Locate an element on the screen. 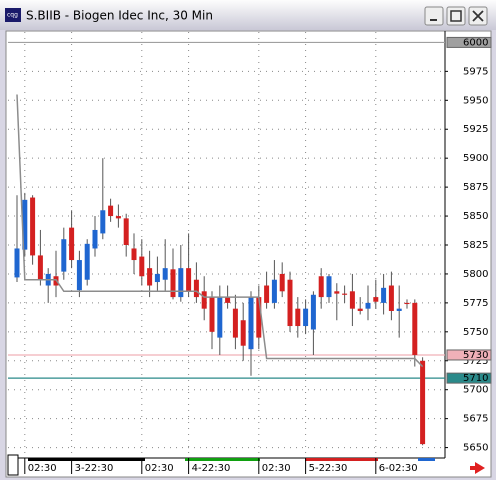  y-tick-label: 5900 is located at coordinates (475, 158).